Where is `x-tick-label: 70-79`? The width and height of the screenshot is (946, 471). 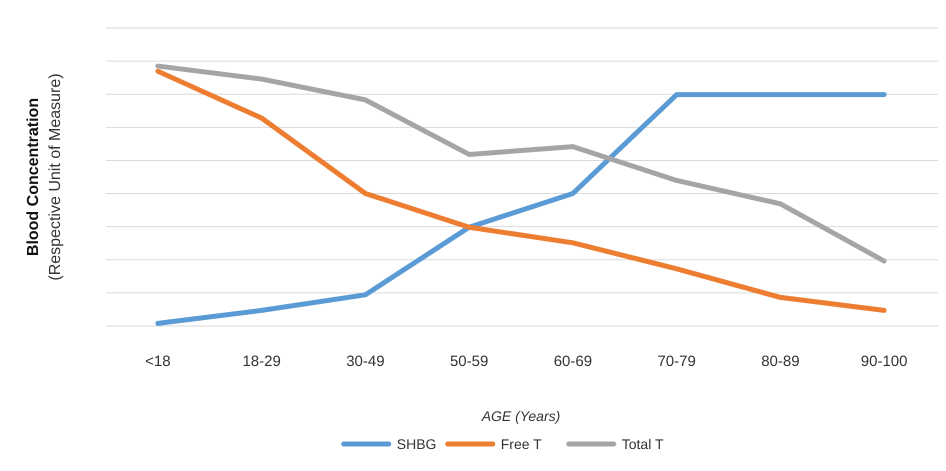
x-tick-label: 70-79 is located at coordinates (676, 361).